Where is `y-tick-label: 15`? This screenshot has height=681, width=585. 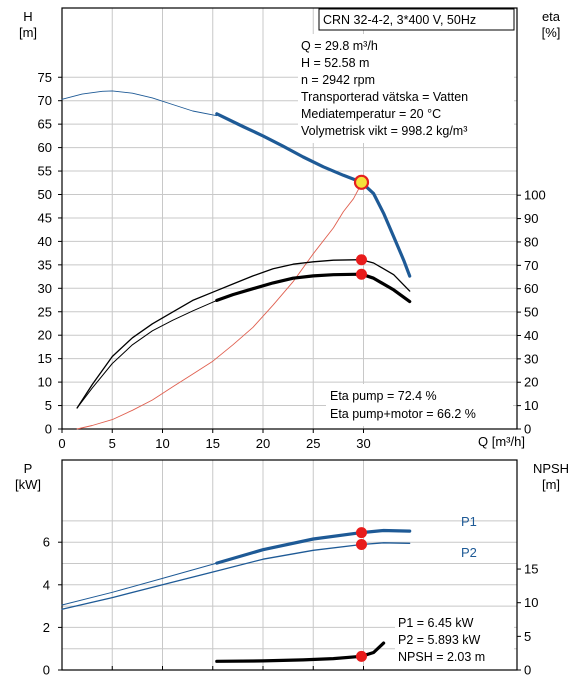
y-tick-label: 15 is located at coordinates (45, 358).